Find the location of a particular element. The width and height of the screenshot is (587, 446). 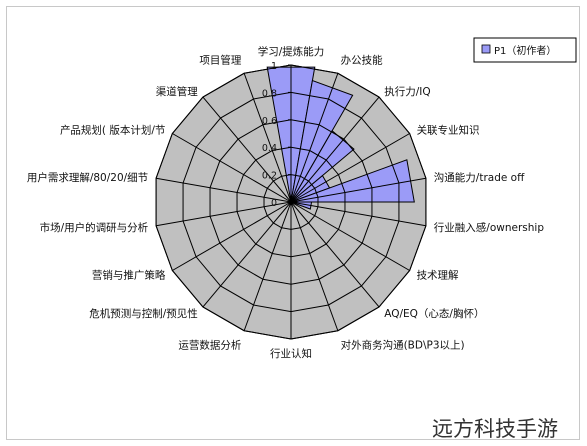

category-label: 行业融入感/ownership is located at coordinates (489, 227).